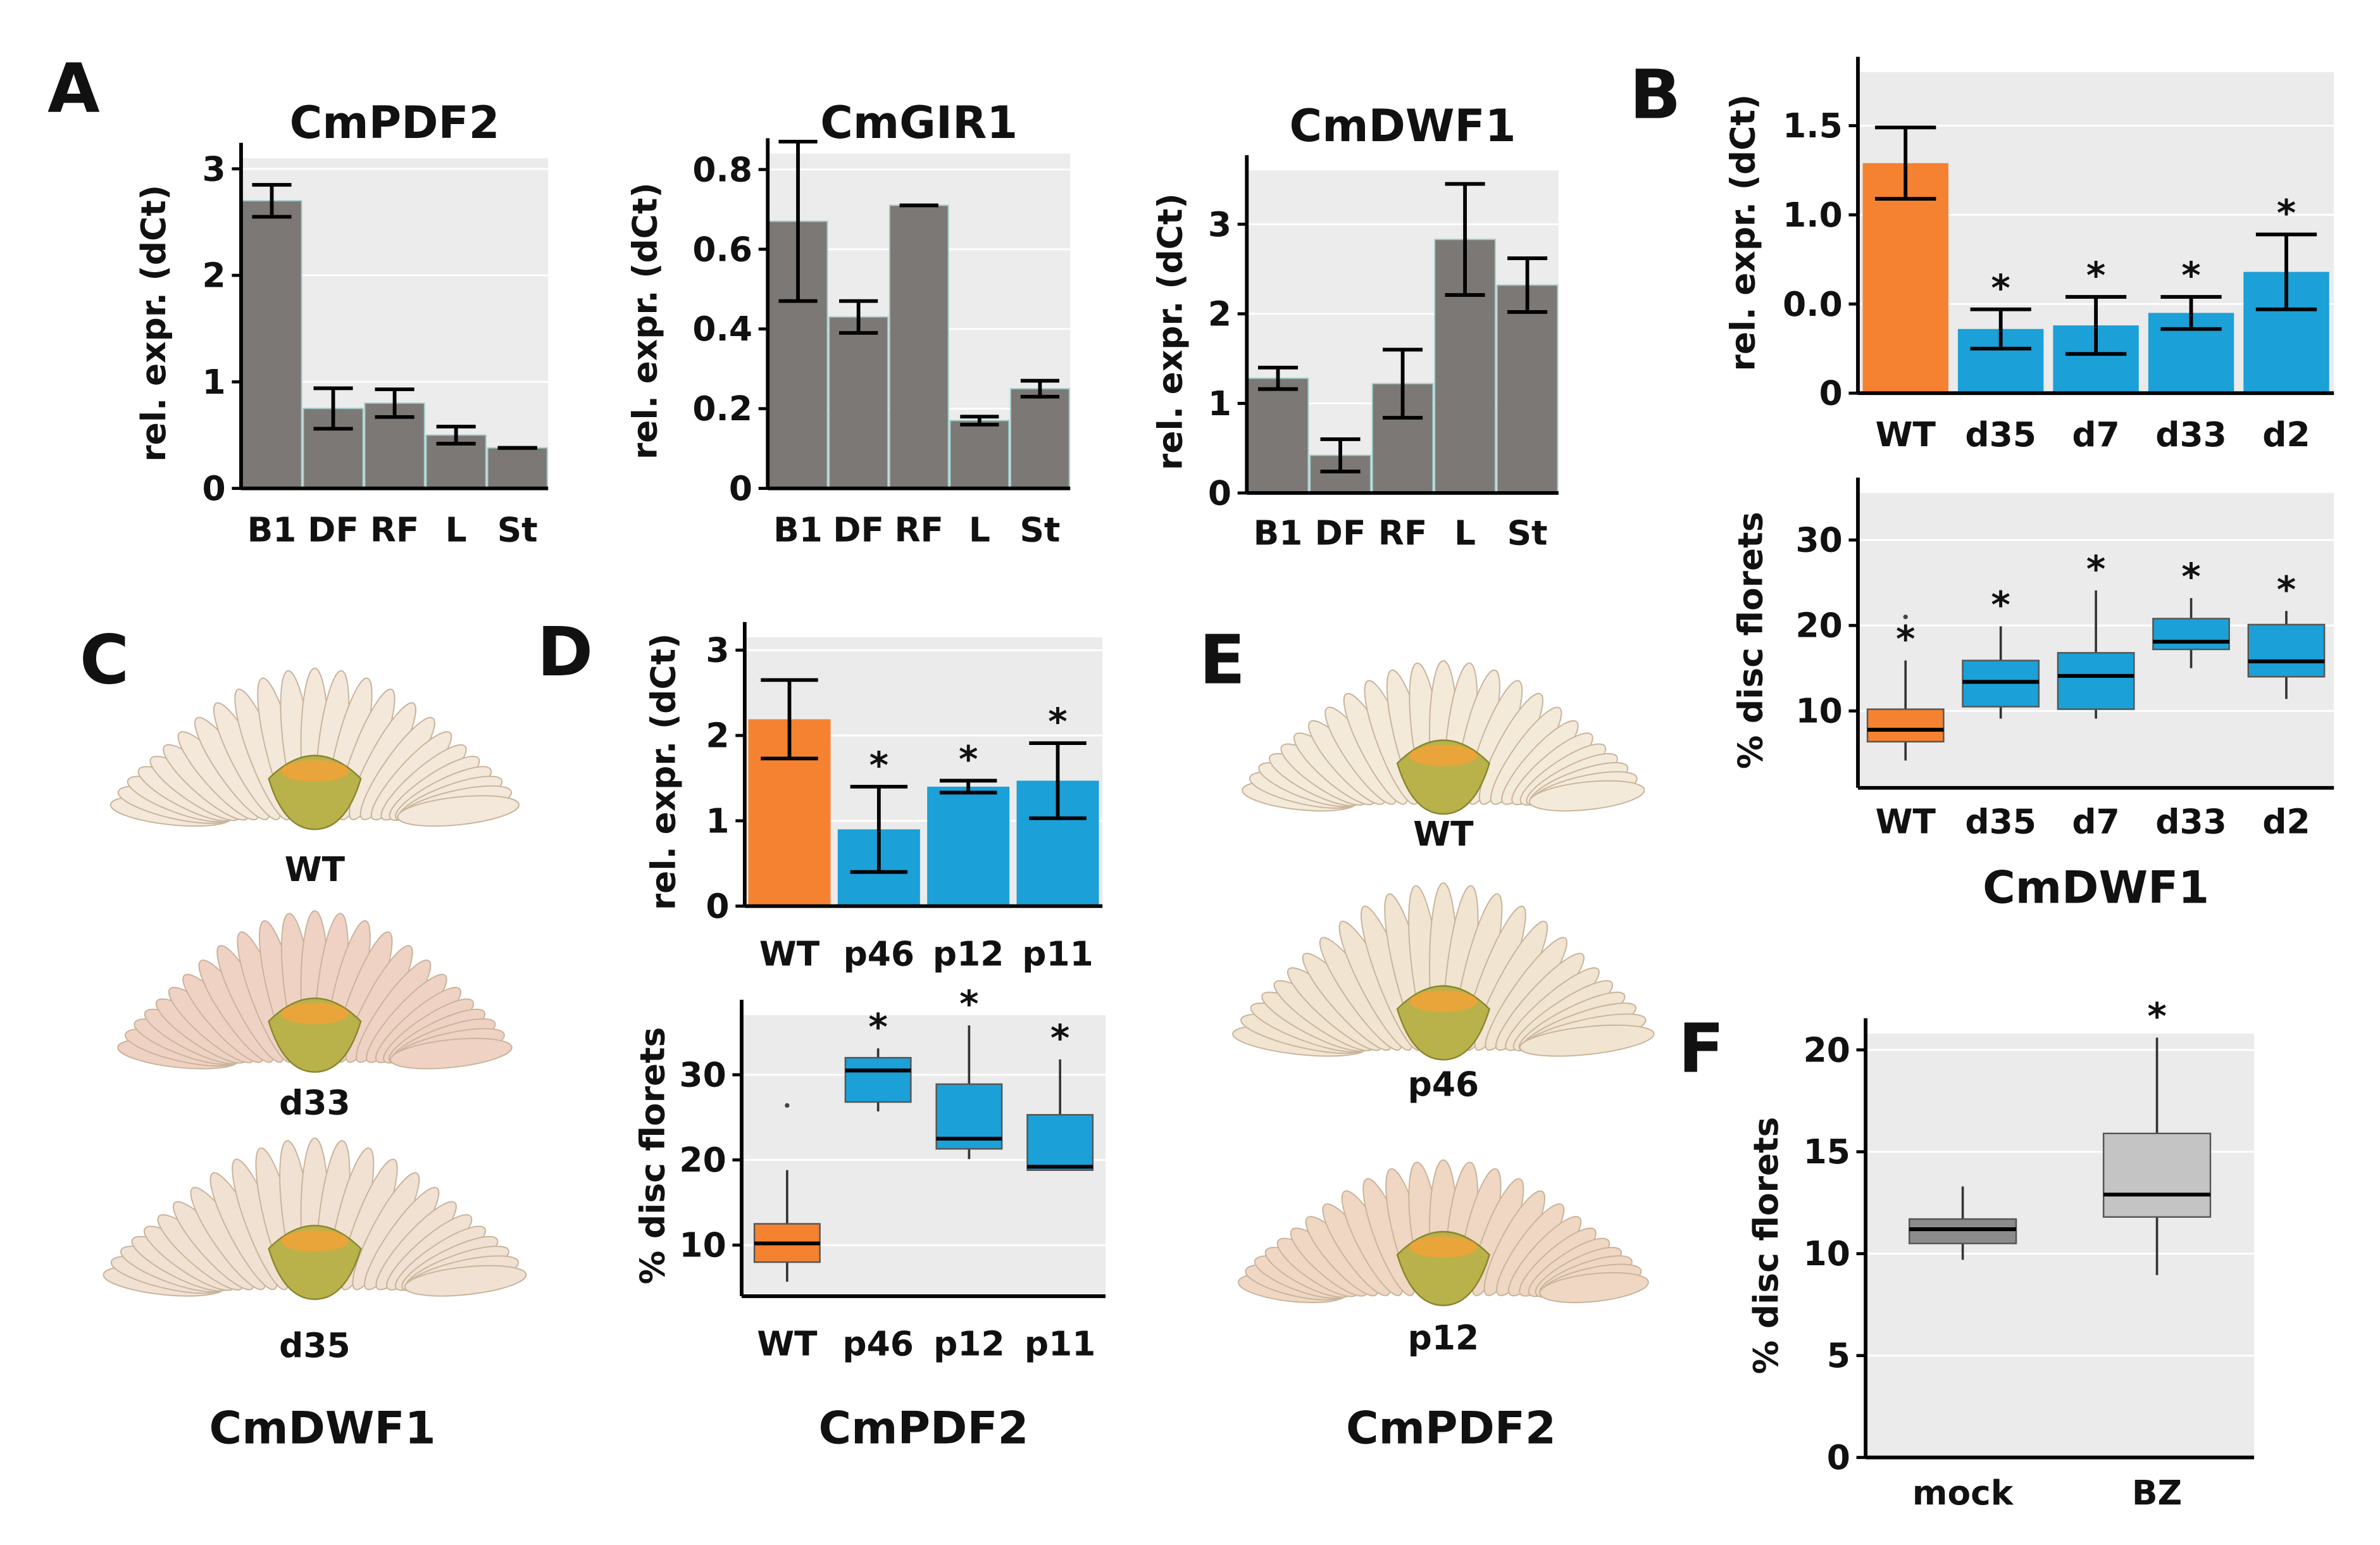 The image size is (2380, 1545). Describe the element at coordinates (395, 123) in the screenshot. I see `chart-title: CmPDF2` at that location.